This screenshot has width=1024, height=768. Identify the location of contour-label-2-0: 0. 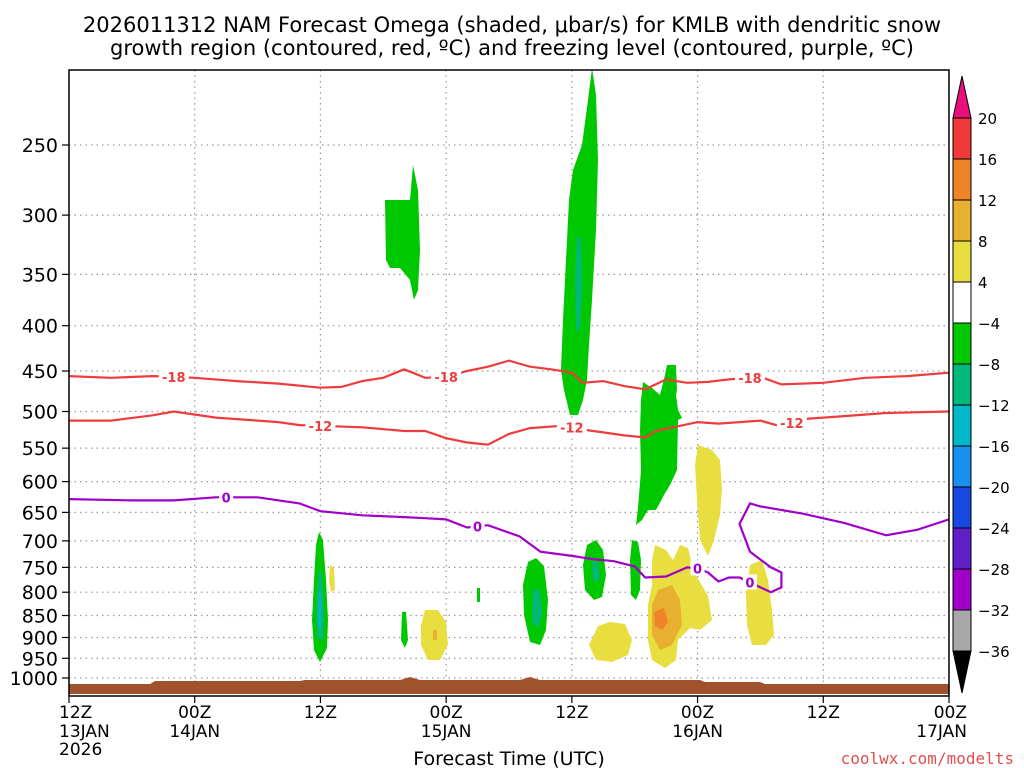
(226, 498).